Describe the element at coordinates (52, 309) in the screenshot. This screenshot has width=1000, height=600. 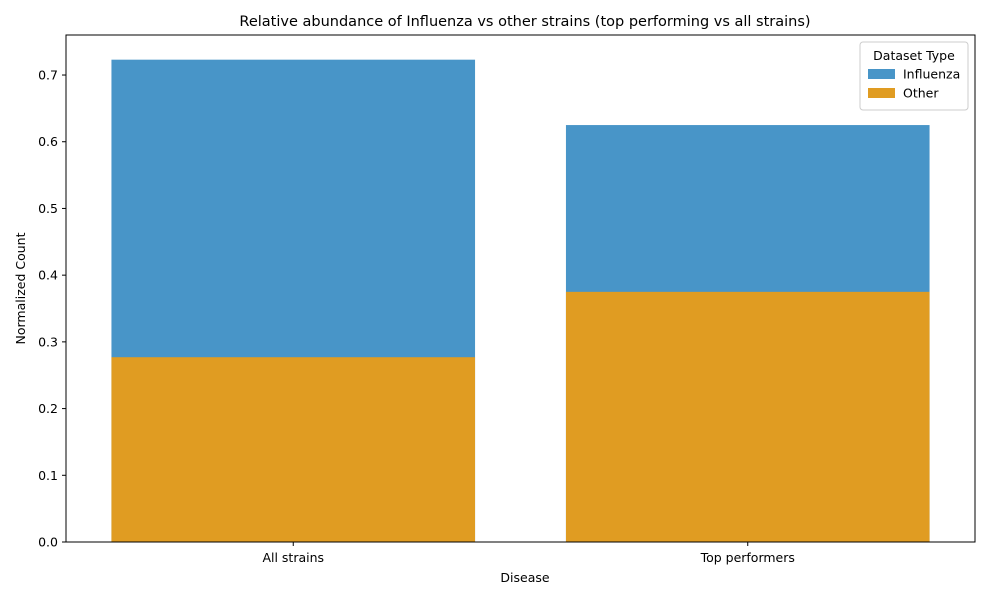
I see `y-axis: 0.0 0.1 0.2 0.3 0.4 0.5 0.6 0.7` at that location.